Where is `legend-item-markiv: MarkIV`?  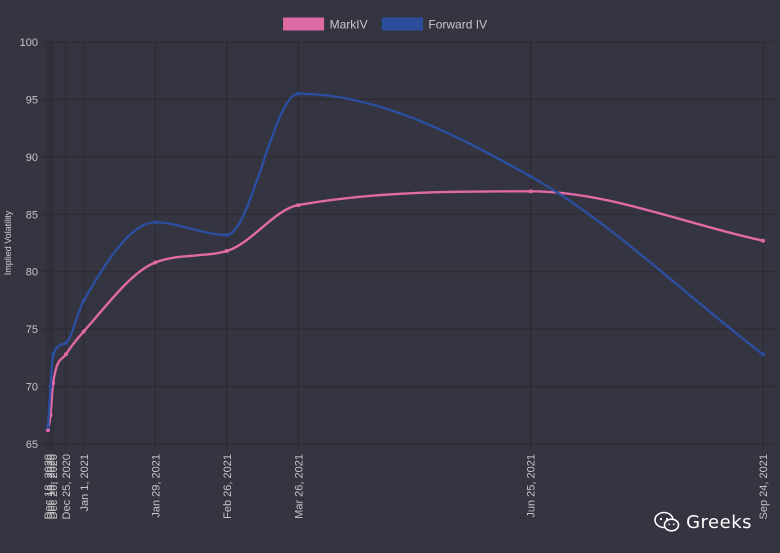 legend-item-markiv: MarkIV is located at coordinates (325, 24).